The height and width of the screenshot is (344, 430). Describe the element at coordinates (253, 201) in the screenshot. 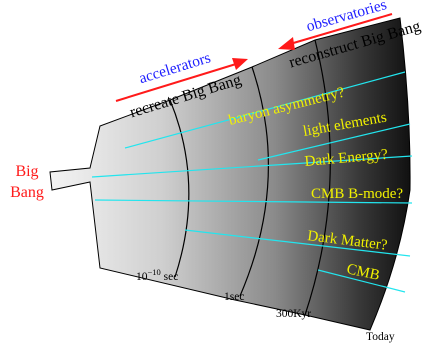

I see `line-cmb-bmode` at that location.